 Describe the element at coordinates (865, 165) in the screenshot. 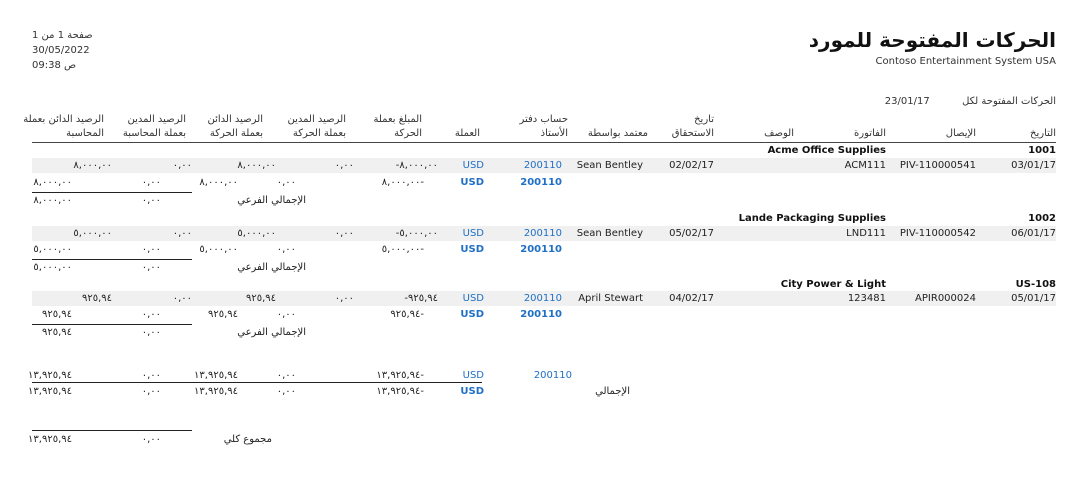

I see `txn-invoice: ACM111` at that location.